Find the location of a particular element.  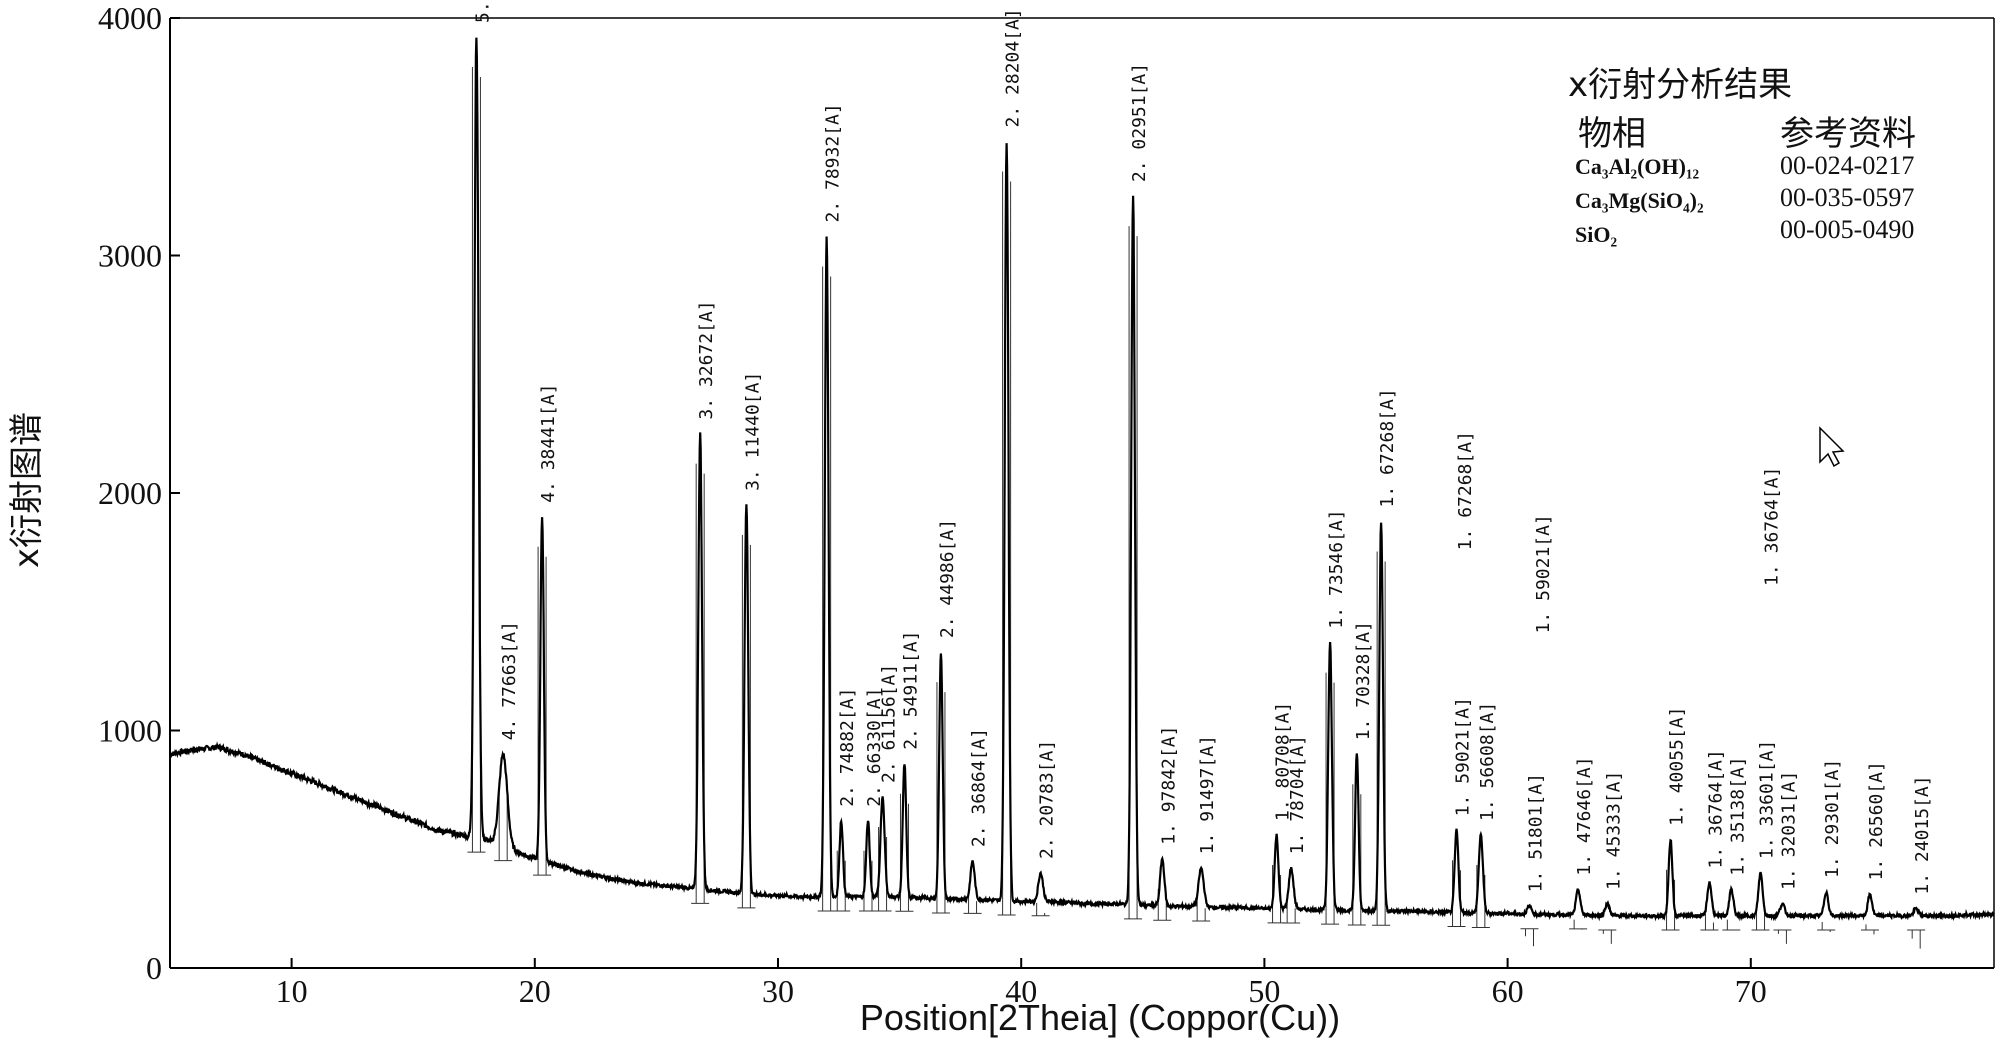

peak-label: 1. 29301[A] is located at coordinates (1832, 818).